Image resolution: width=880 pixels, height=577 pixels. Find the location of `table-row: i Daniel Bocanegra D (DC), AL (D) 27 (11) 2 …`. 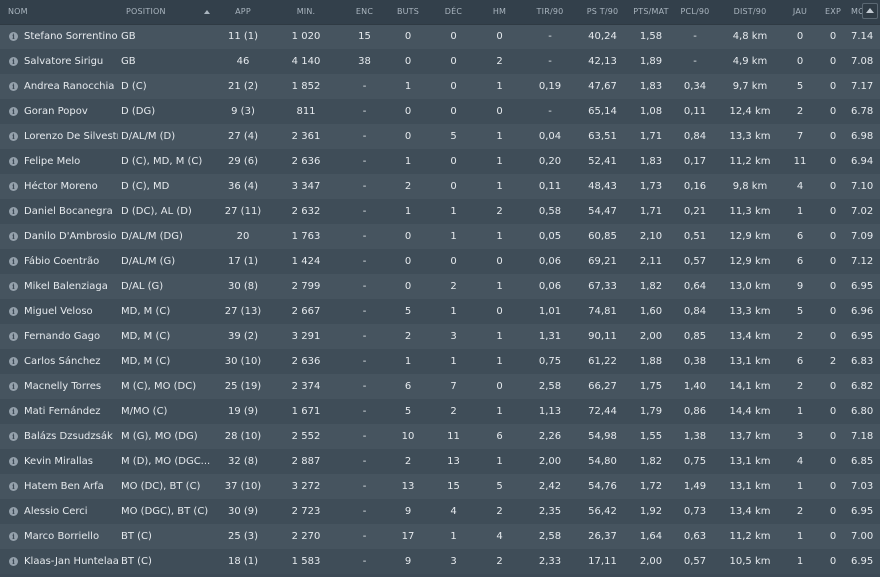

table-row: i Daniel Bocanegra D (DC), AL (D) 27 (11) 2 … is located at coordinates (440, 211).